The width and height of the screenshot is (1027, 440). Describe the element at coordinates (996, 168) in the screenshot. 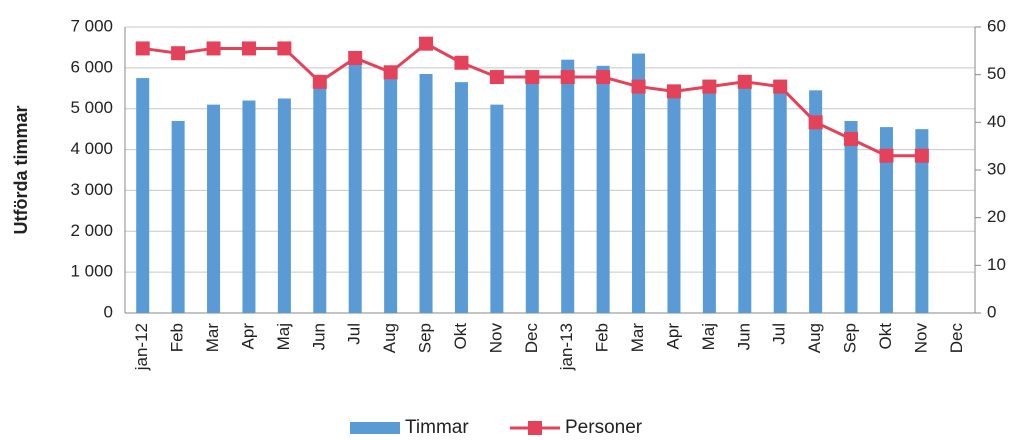

I see `y2-tick-label: 30` at that location.